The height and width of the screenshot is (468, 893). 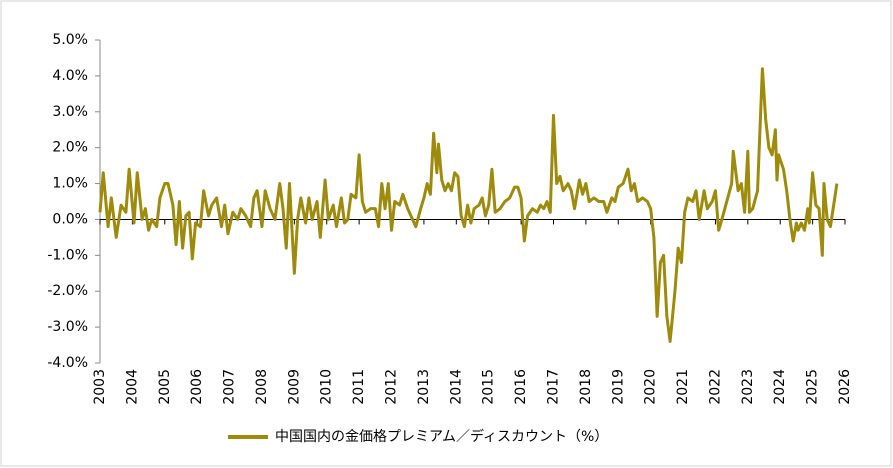 What do you see at coordinates (262, 387) in the screenshot?
I see `x-tick-label: 2008` at bounding box center [262, 387].